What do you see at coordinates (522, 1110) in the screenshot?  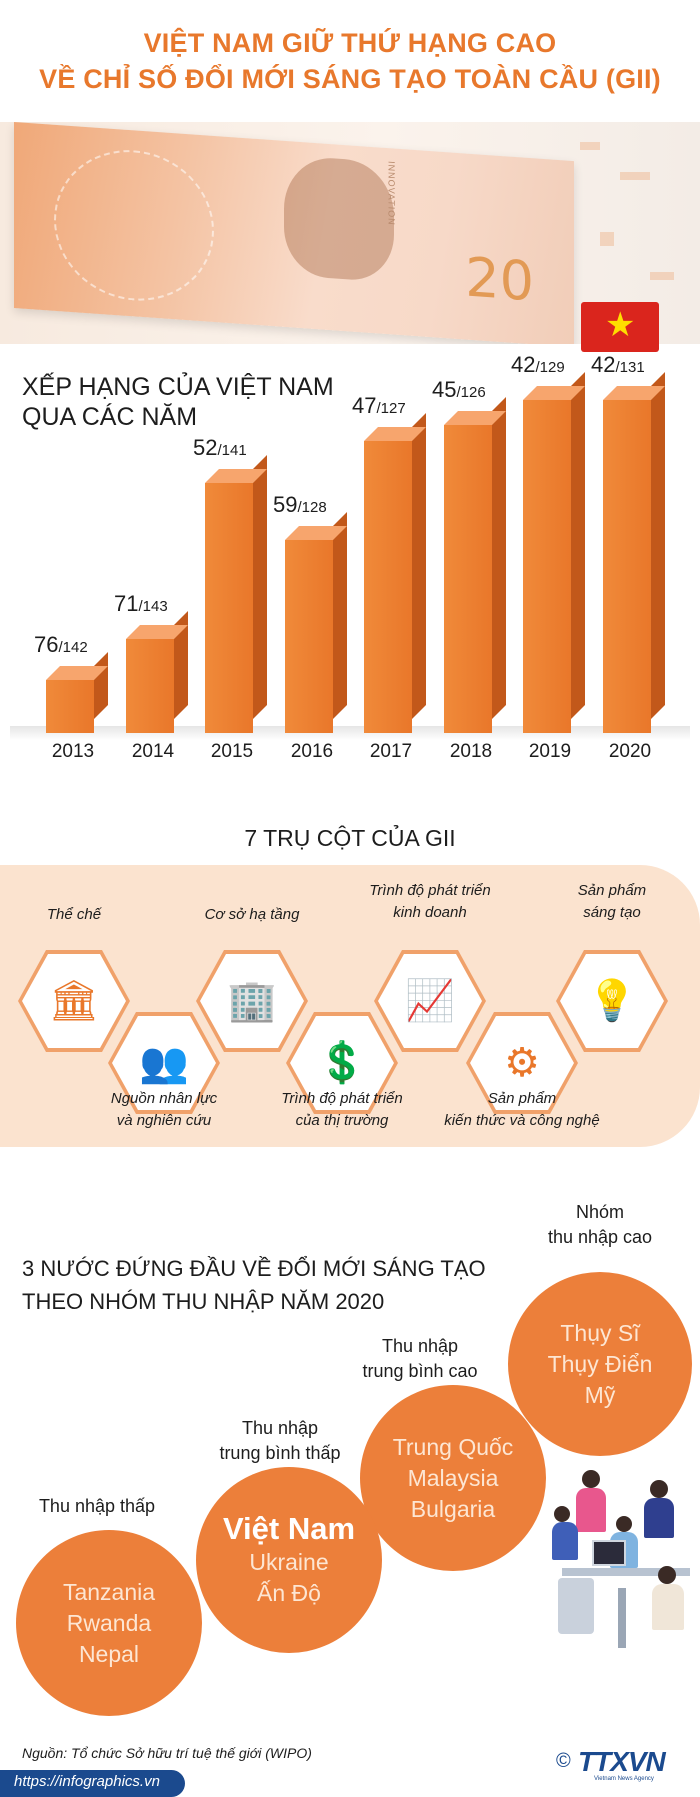 I see `pillar-label: Sản phẩm kiến thức và công nghệ` at bounding box center [522, 1110].